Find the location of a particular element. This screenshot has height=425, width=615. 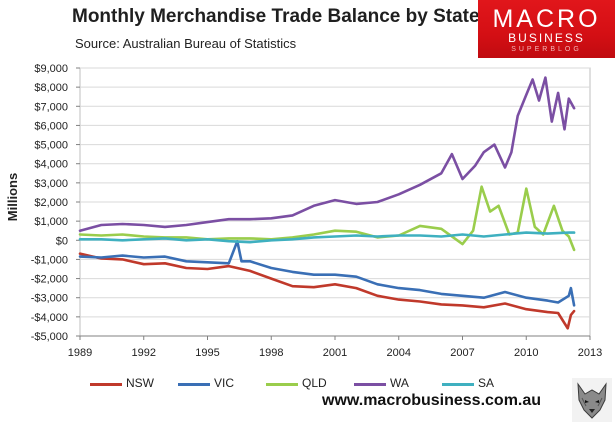

y-tick-label: $7,000 is located at coordinates (51, 107).